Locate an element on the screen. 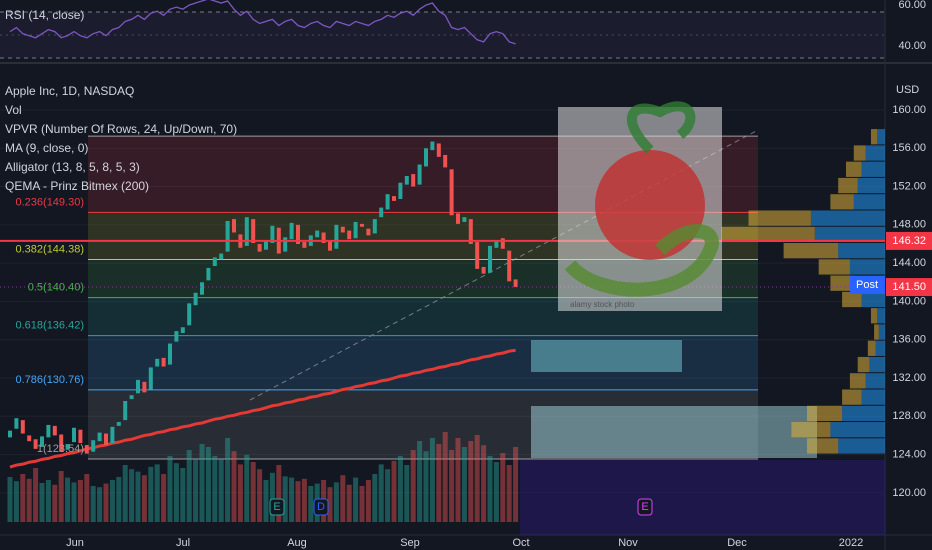 This screenshot has height=550, width=932. y-tick-label: 120.00 is located at coordinates (909, 493).